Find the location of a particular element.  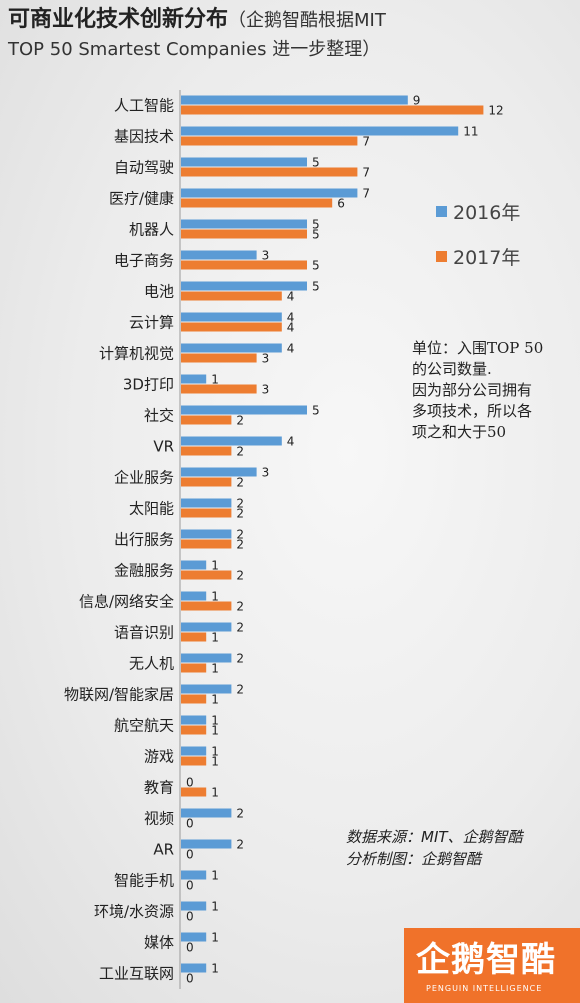

category-label: 航空航天 is located at coordinates (144, 726).